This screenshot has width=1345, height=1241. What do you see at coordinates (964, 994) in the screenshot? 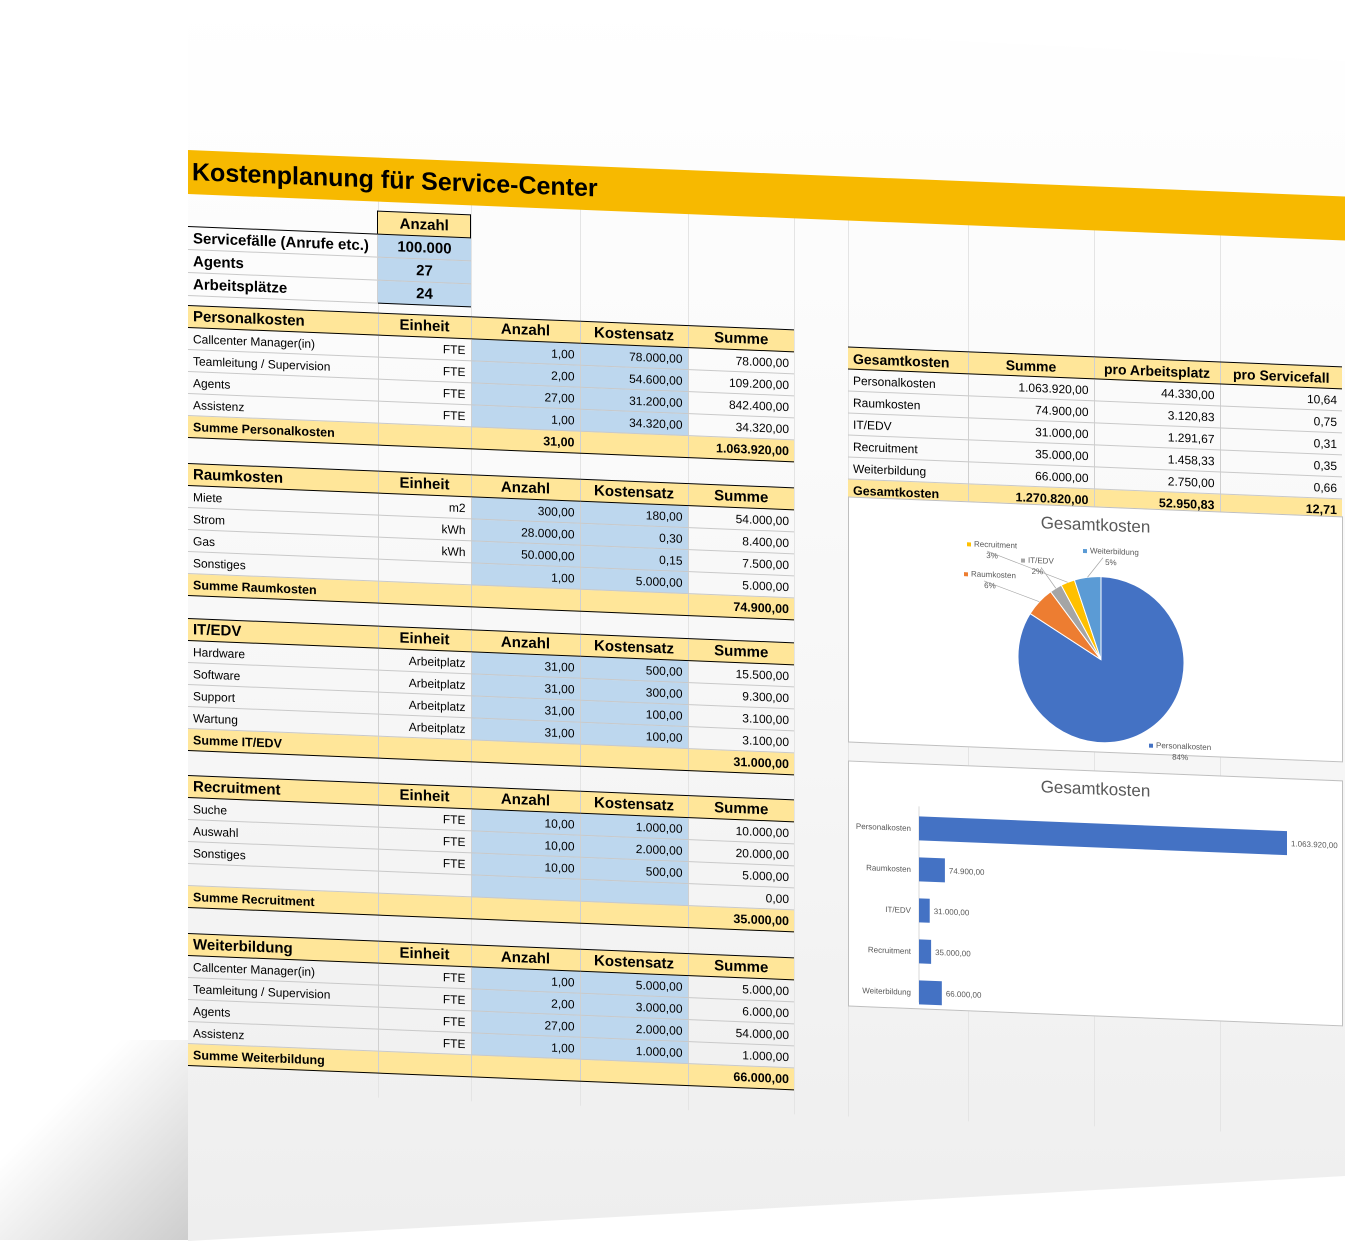
I see `bar-value-label: 66.000,00` at bounding box center [964, 994].